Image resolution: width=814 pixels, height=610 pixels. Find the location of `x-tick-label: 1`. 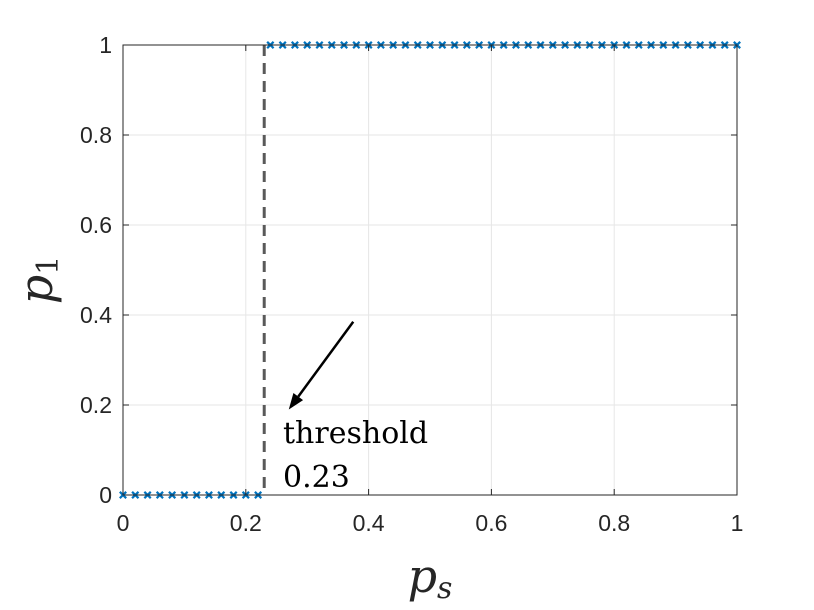

x-tick-label: 1 is located at coordinates (737, 523).